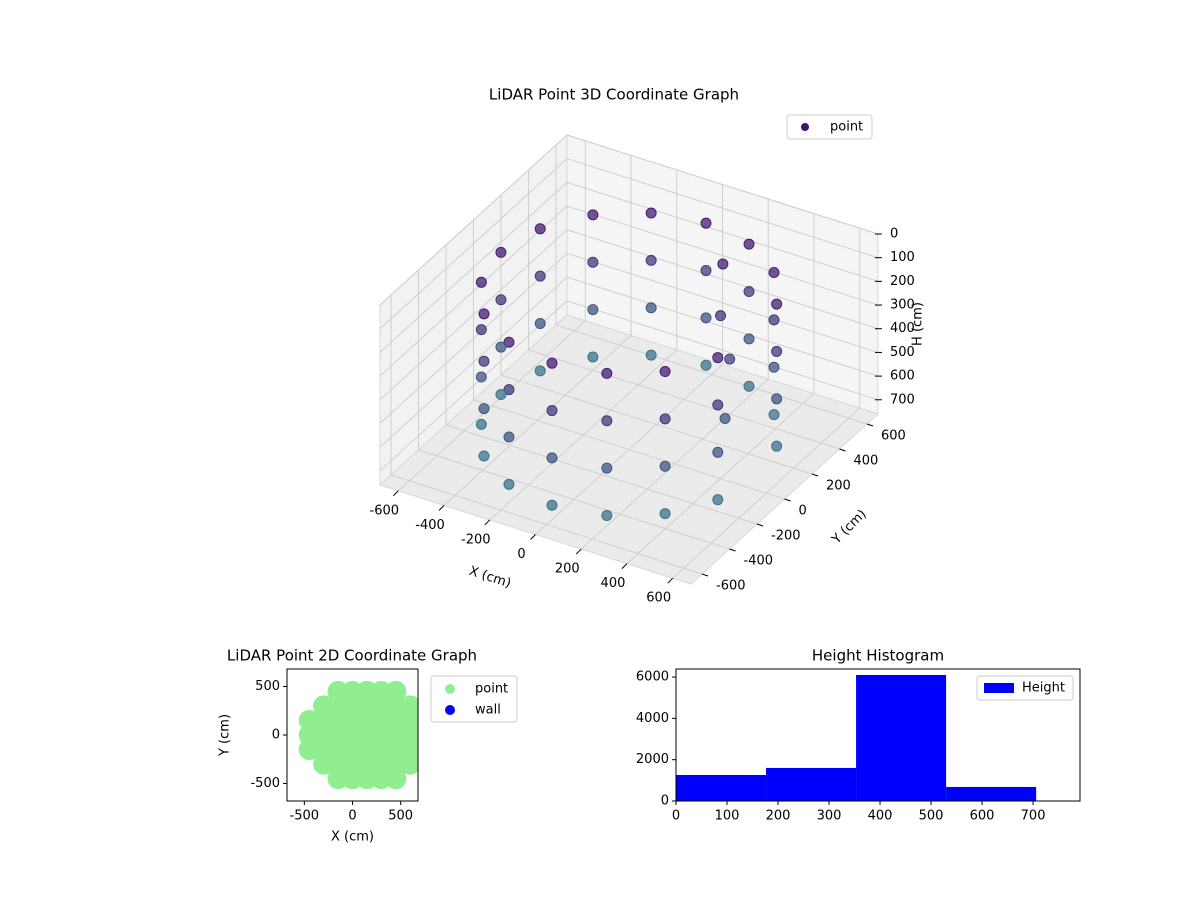 This screenshot has height=900, width=1200. I want to click on legend-label: point, so click(846, 127).